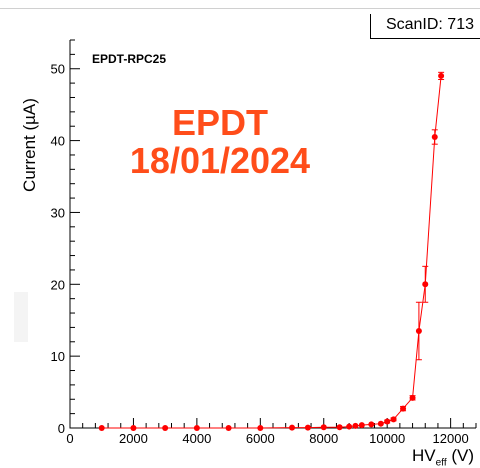 The height and width of the screenshot is (468, 480). Describe the element at coordinates (58, 284) in the screenshot. I see `y-tick-label: 20` at that location.